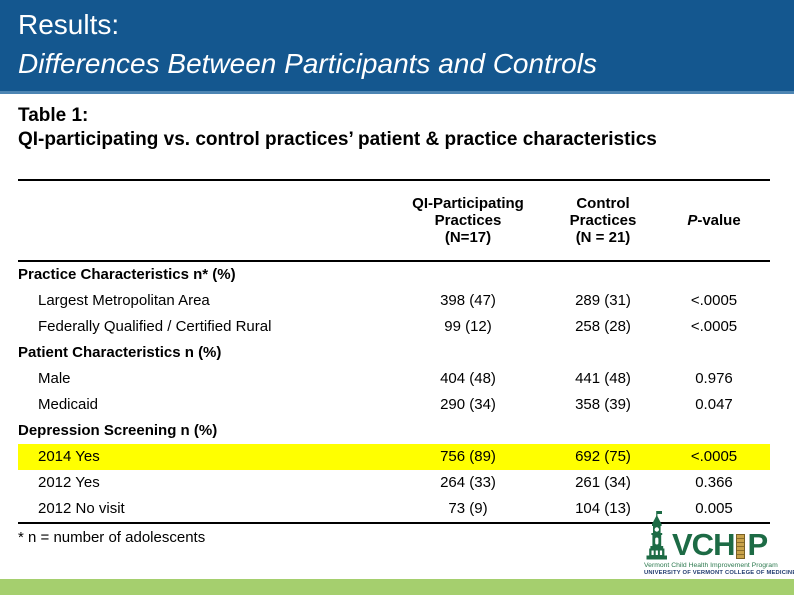  I want to click on table-row: 2012 No visit 73 (9) 104 (13) 0.005, so click(394, 509).